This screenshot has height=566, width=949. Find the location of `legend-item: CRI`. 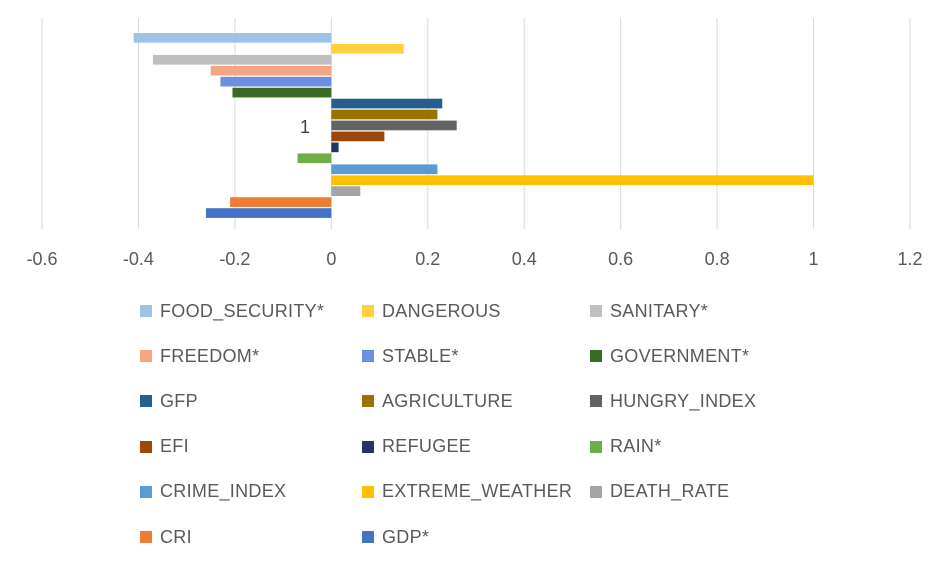

legend-item: CRI is located at coordinates (166, 537).